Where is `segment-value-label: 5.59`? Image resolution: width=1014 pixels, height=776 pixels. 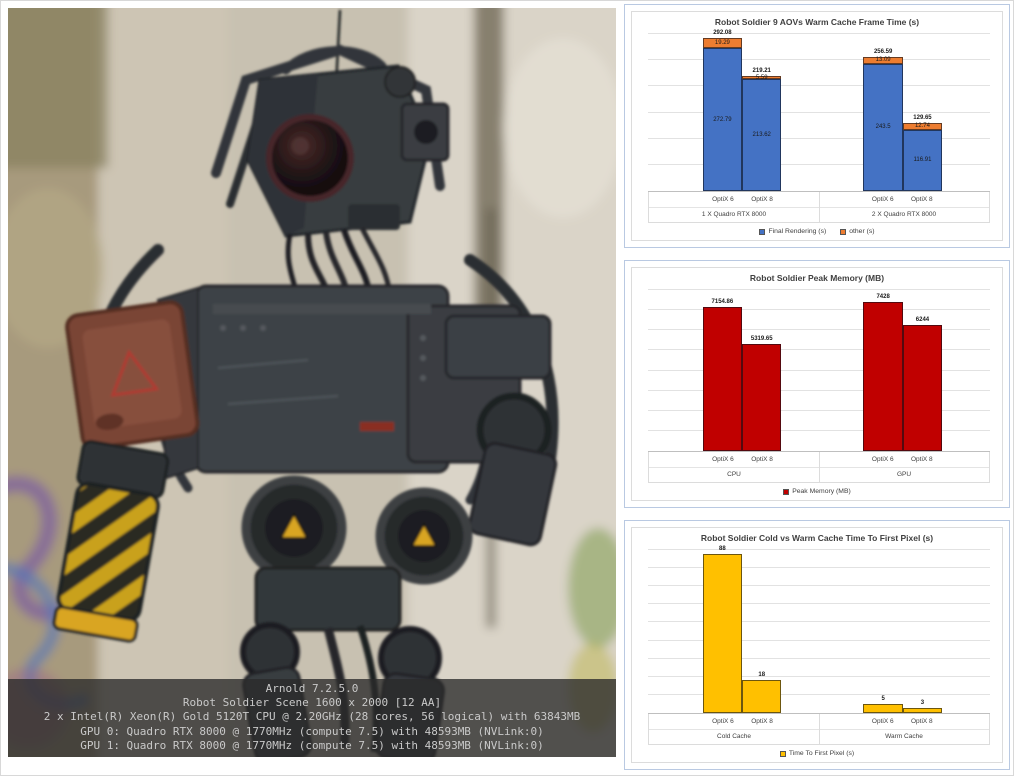
segment-value-label: 5.59 is located at coordinates (761, 77).